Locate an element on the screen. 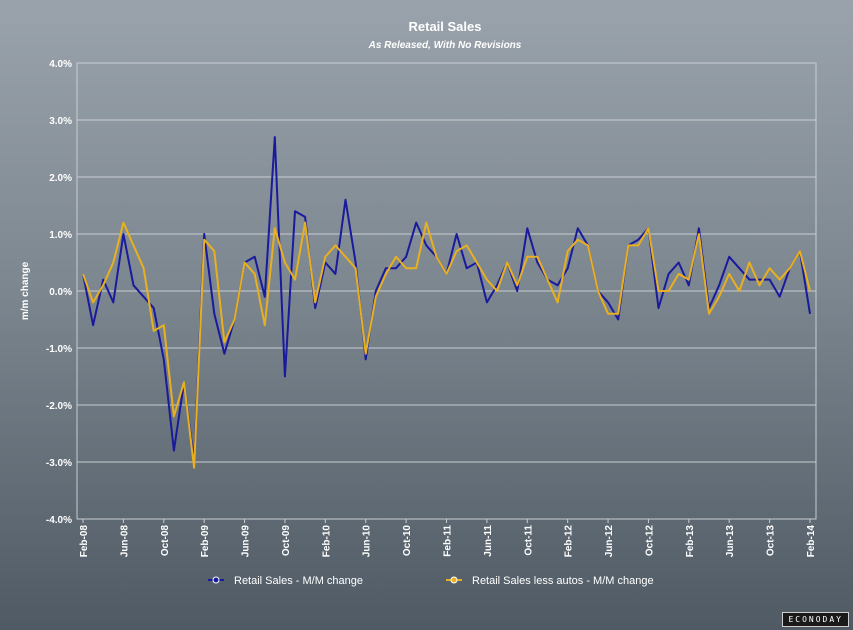 Image resolution: width=853 pixels, height=630 pixels. y-tick-label: -3.0% is located at coordinates (59, 463).